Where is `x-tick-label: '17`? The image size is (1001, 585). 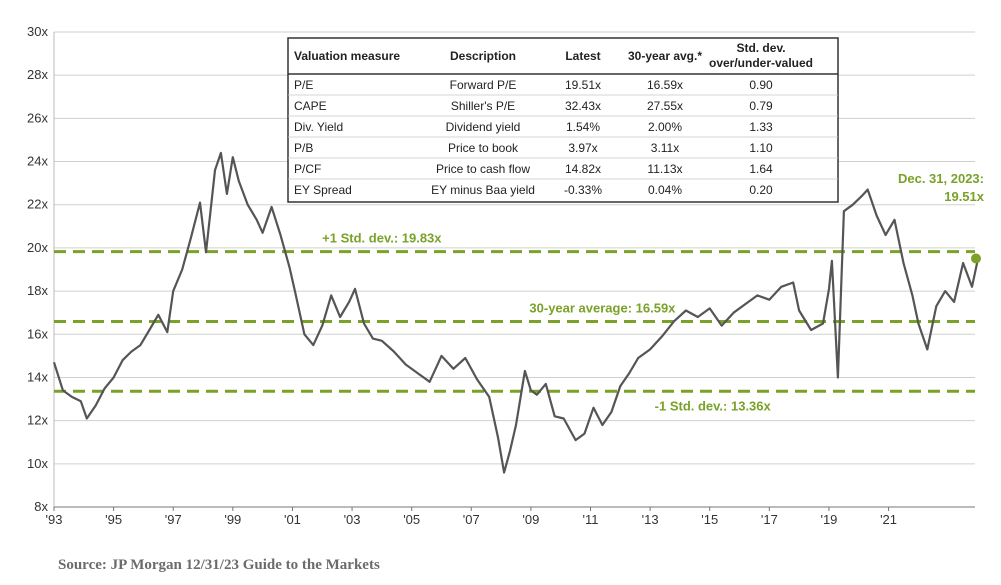
x-tick-label: '17 is located at coordinates (769, 519).